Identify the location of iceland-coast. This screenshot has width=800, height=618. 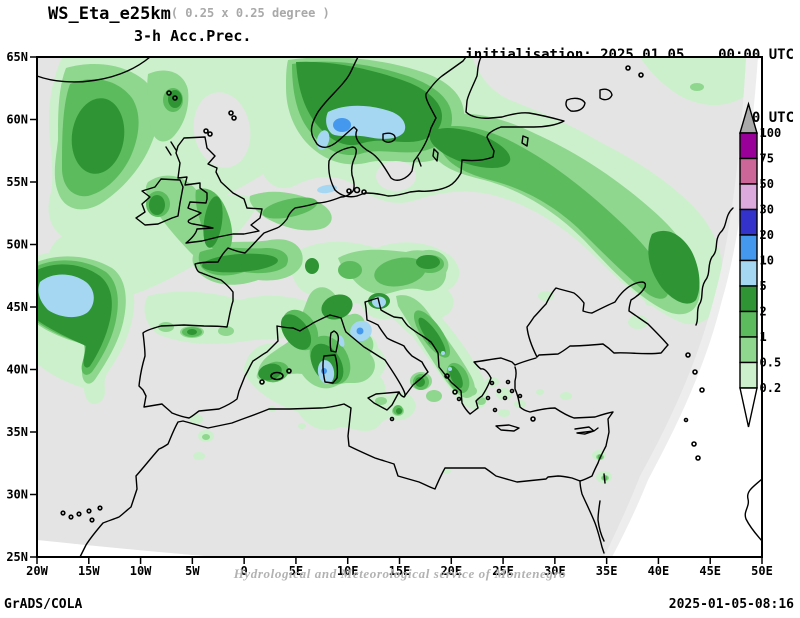
(93, 69).